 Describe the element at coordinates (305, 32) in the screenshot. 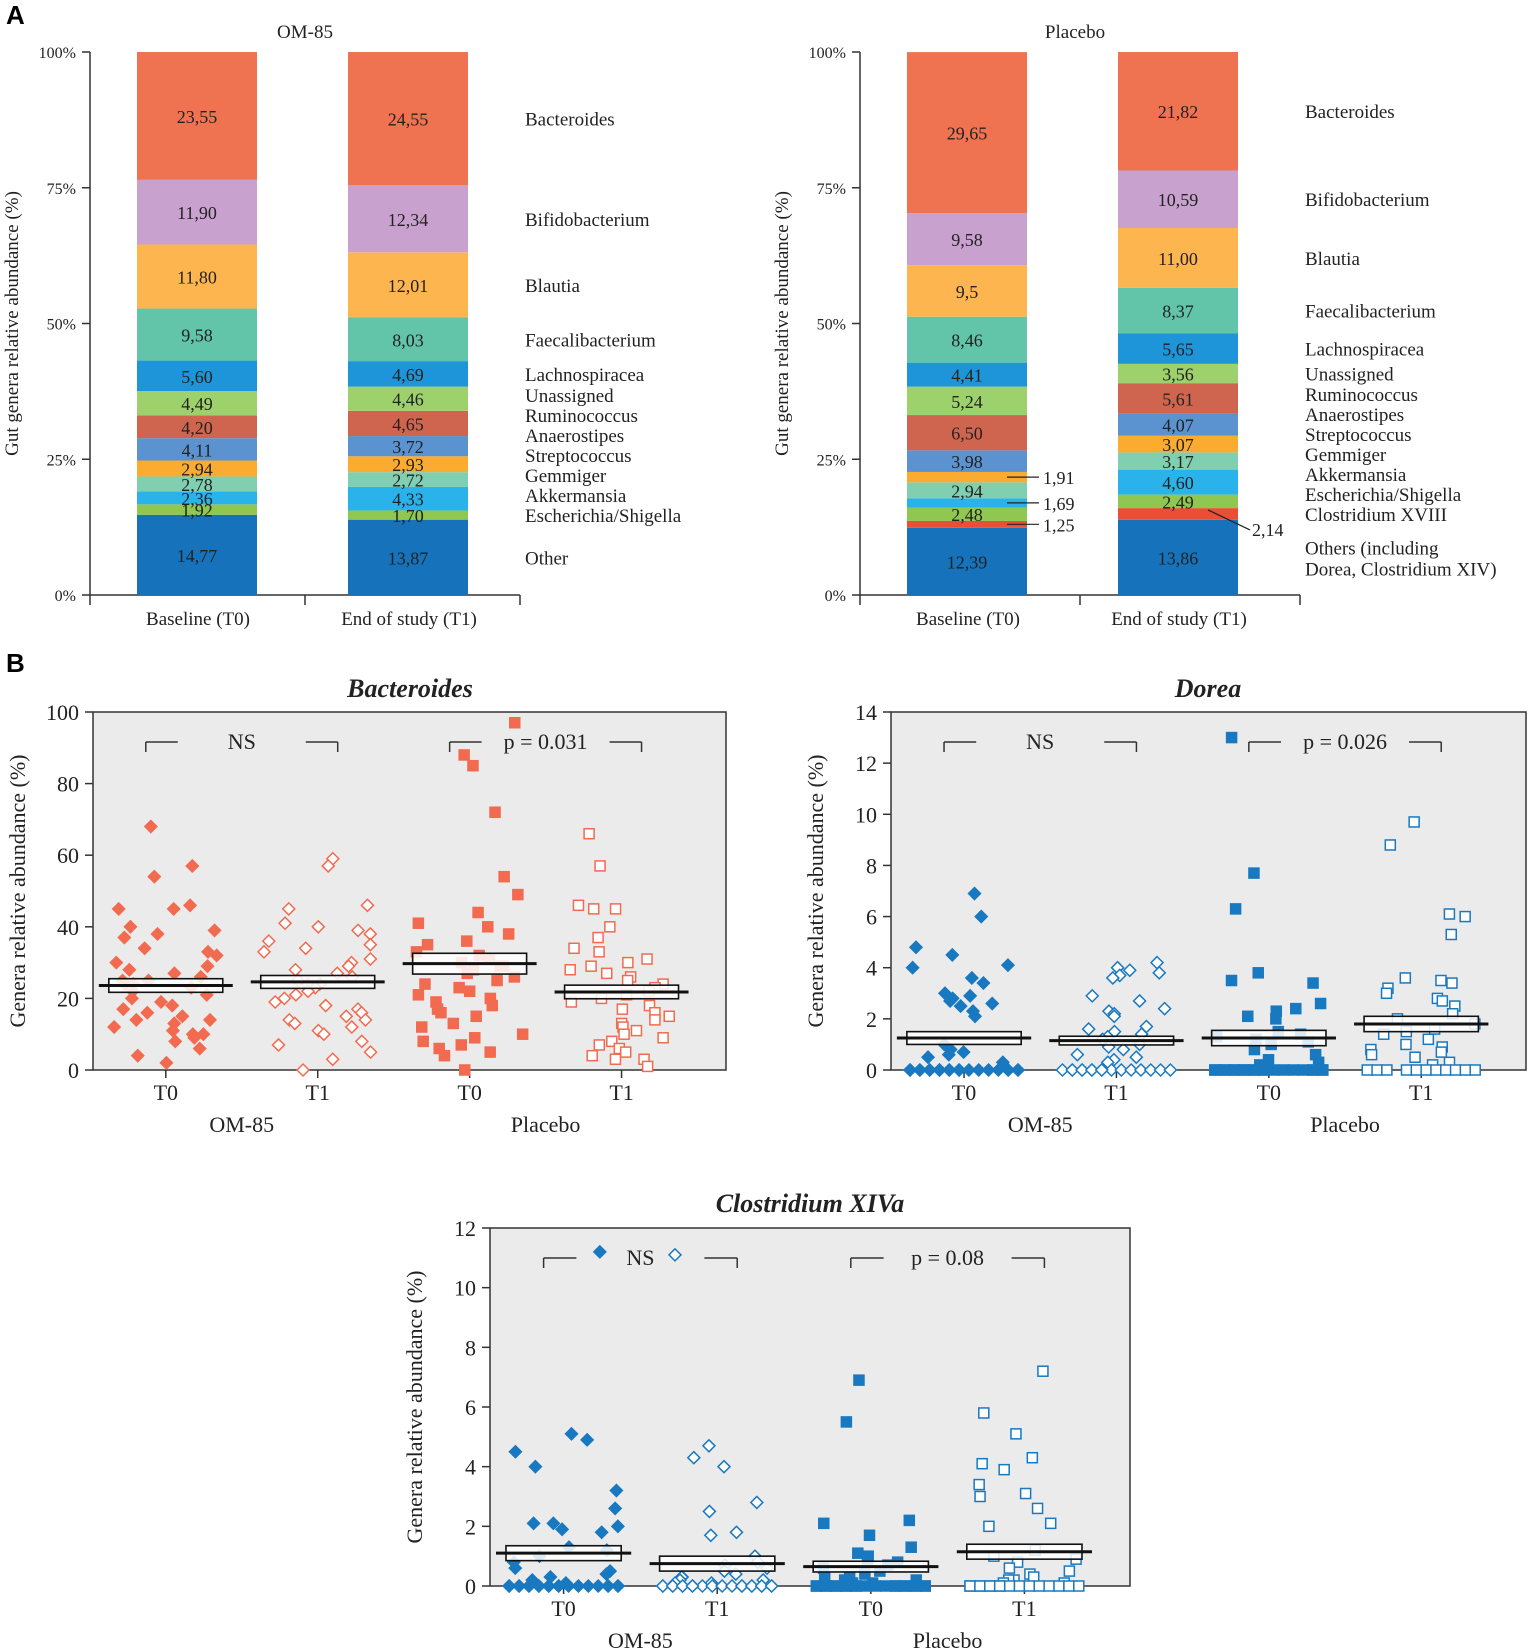

I see `chart-title: OM-85` at that location.